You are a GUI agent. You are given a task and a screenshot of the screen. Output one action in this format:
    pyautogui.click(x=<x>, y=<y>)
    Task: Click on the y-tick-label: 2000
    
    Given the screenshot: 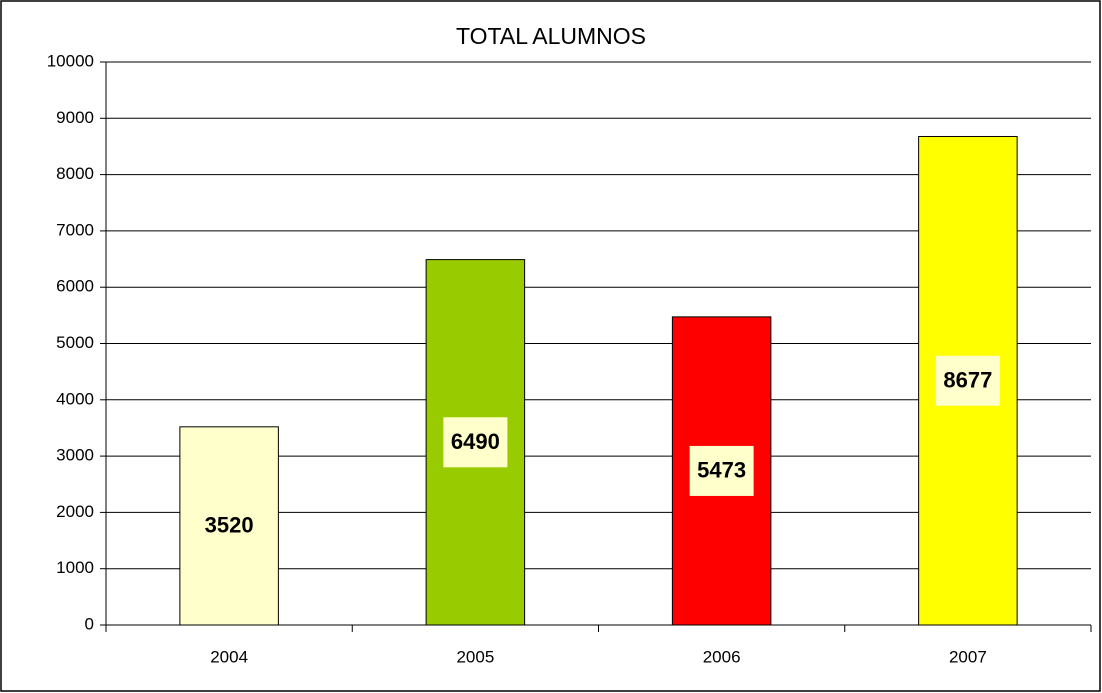 What is the action you would take?
    pyautogui.click(x=75, y=511)
    